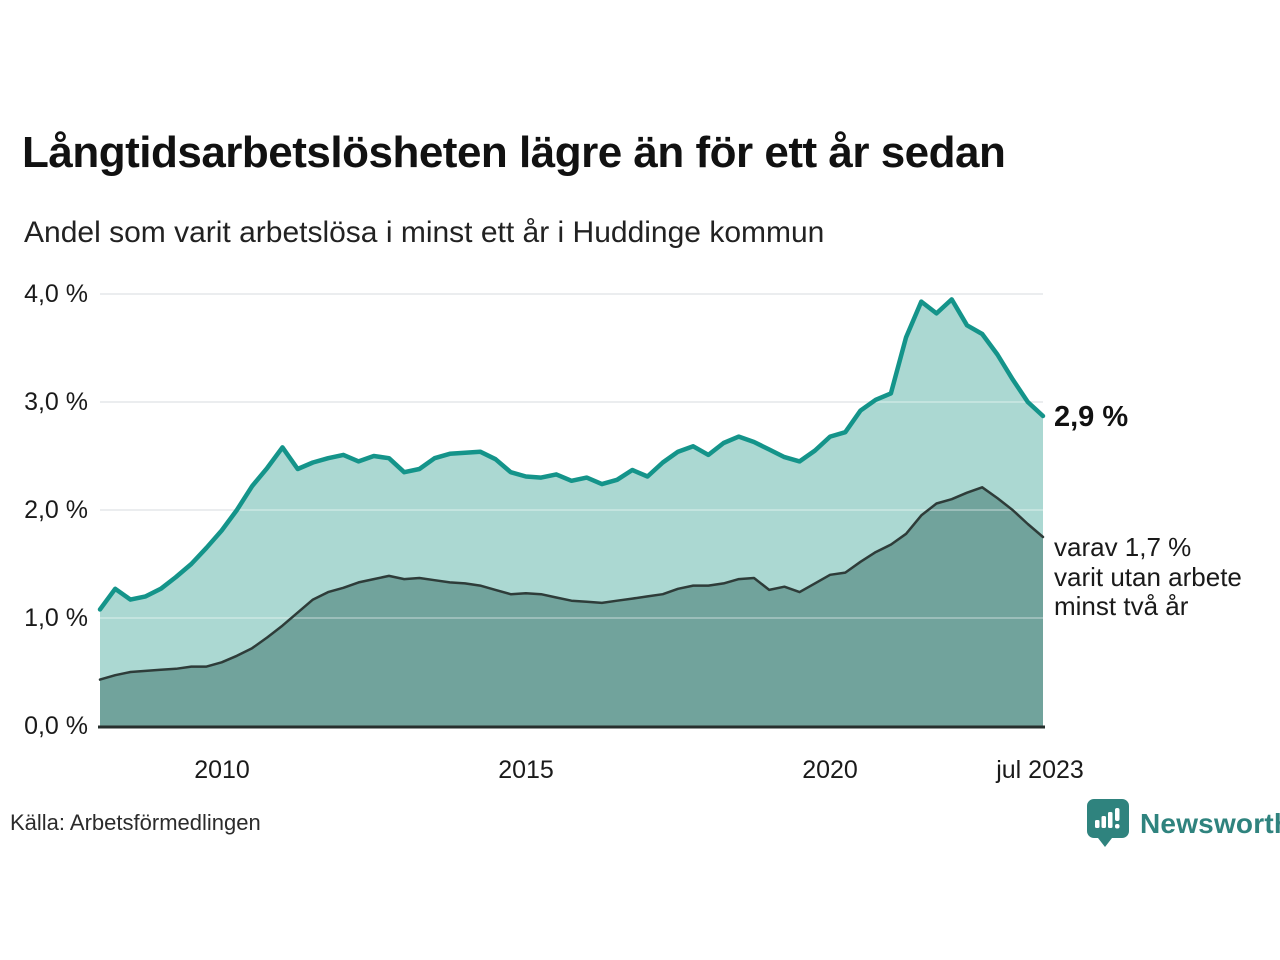 The image size is (1280, 960). I want to click on y-axis-tick-label: 3,0 %, so click(56, 402).